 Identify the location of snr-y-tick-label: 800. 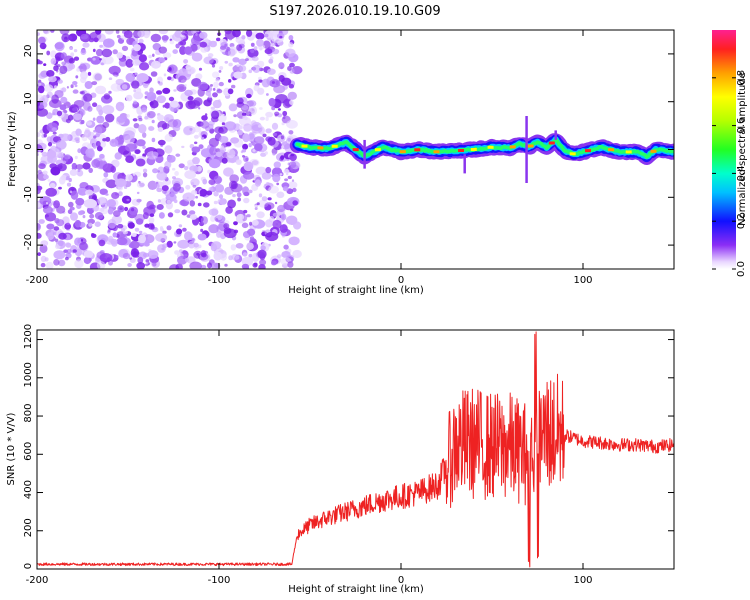
(28, 412).